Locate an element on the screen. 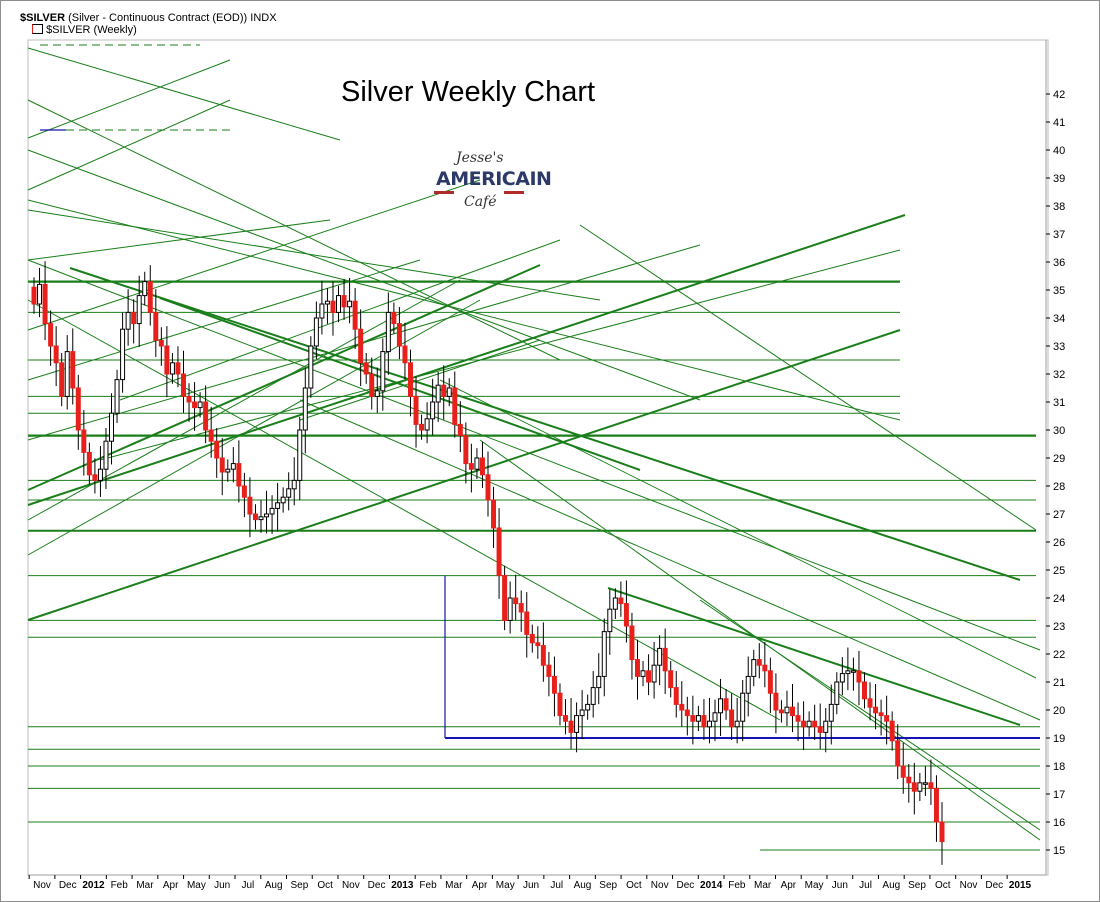  logo-line-3: Café is located at coordinates (480, 202).